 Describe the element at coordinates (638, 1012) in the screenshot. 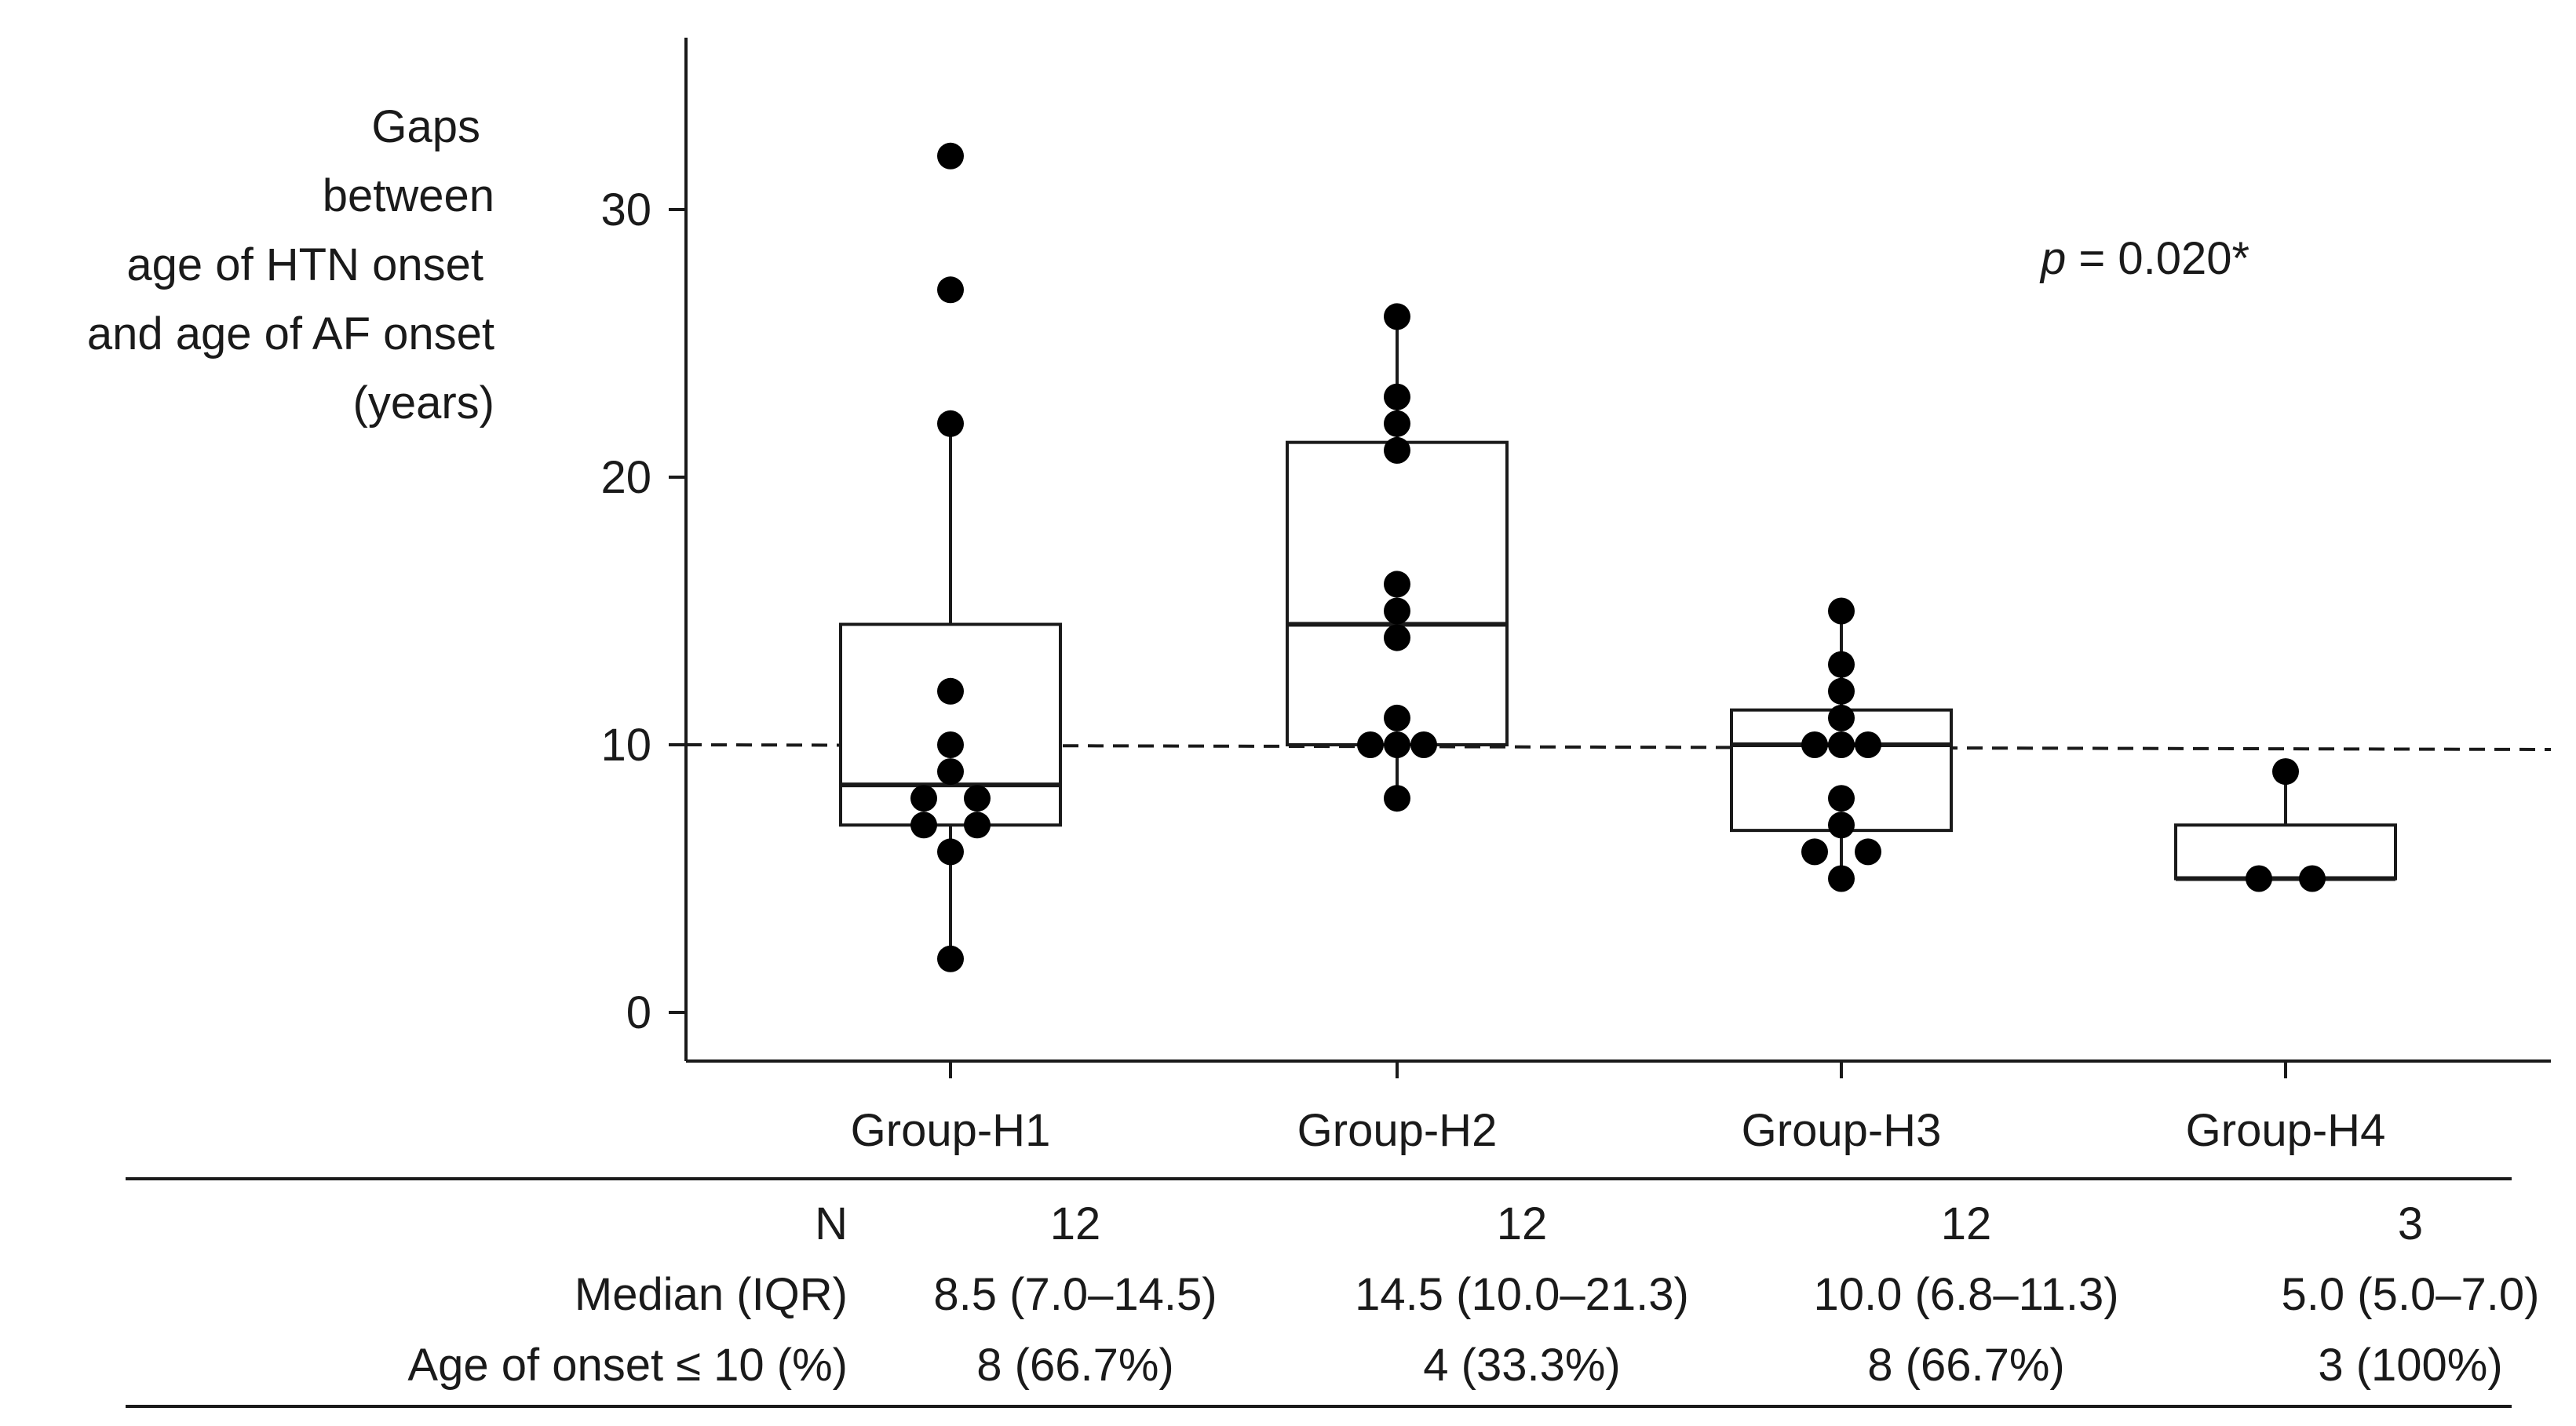

I see `y-tick-label: 0` at that location.